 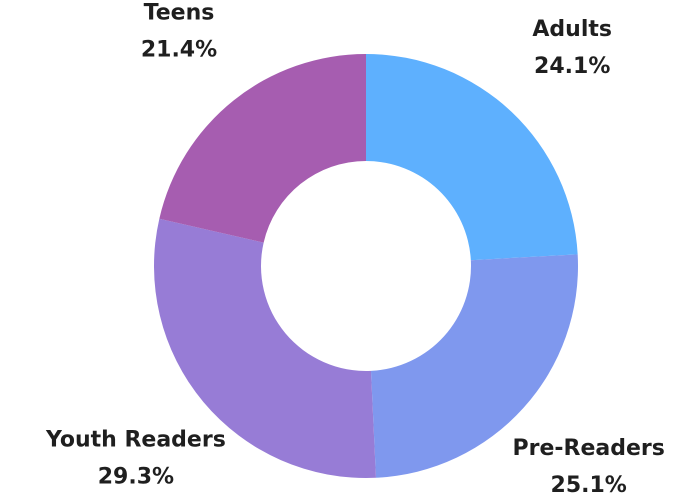 I want to click on slice-label: Youth Readers, so click(x=135, y=439).